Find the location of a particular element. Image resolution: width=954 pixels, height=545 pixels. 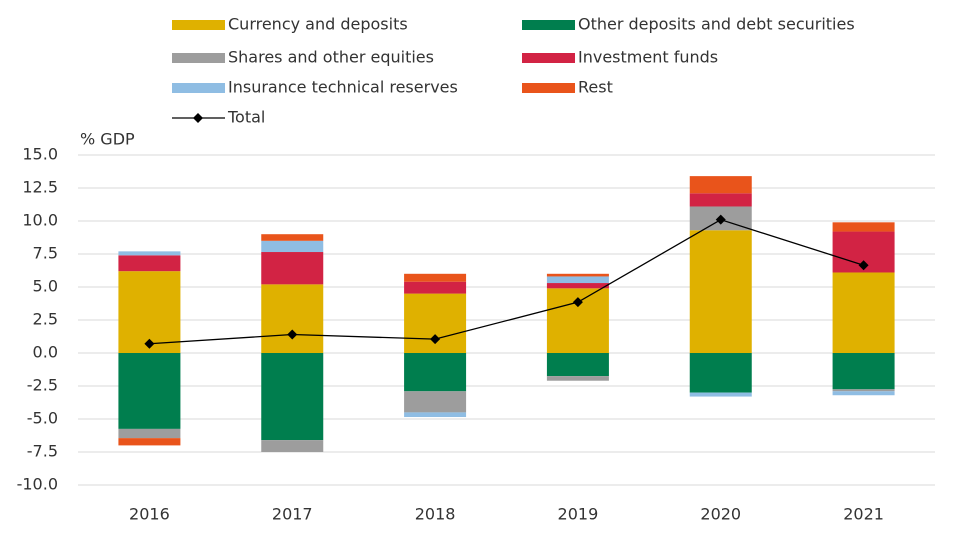

x-tick-label: 2017 is located at coordinates (292, 514).